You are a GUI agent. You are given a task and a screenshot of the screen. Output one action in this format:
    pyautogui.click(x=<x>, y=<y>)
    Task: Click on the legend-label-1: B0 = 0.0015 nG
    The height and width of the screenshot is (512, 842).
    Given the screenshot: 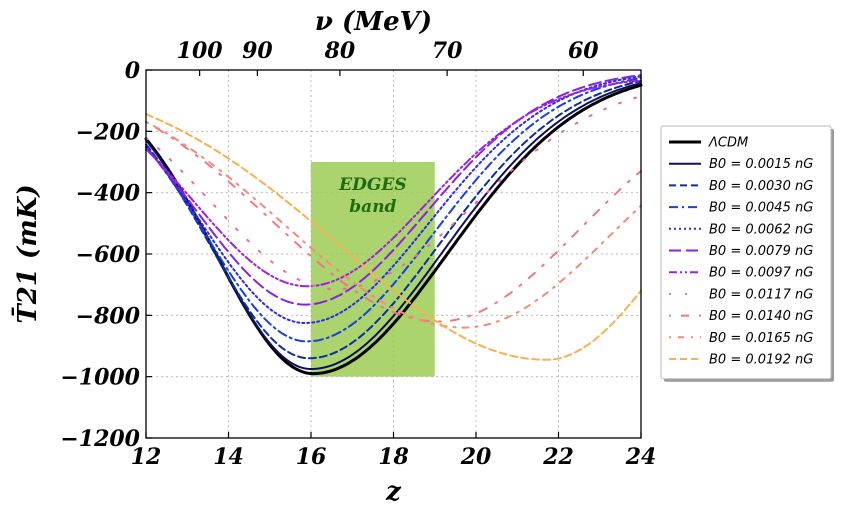 What is the action you would take?
    pyautogui.click(x=761, y=164)
    